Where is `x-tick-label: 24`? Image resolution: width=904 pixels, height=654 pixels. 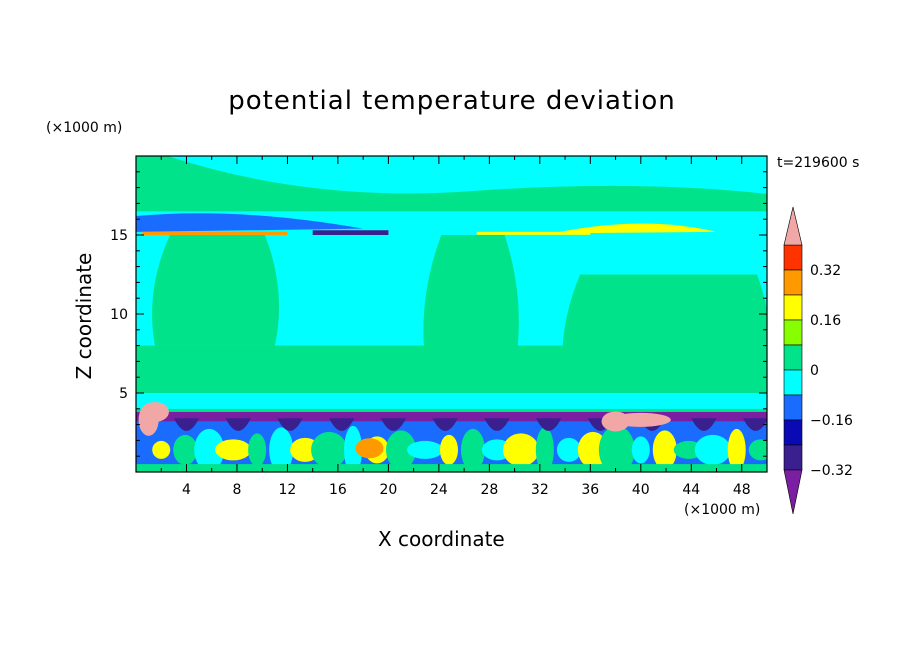 x-tick-label: 24 is located at coordinates (439, 490).